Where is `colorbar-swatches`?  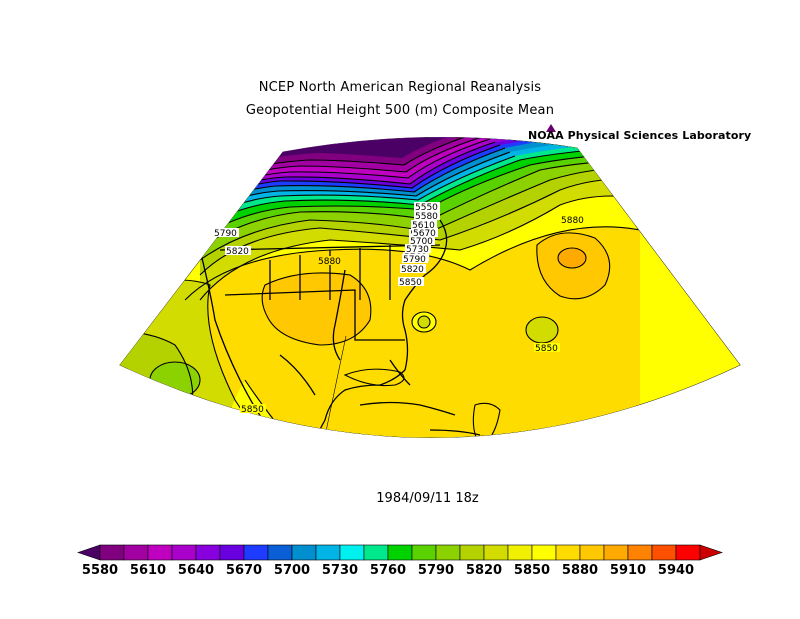
colorbar-swatches is located at coordinates (400, 552).